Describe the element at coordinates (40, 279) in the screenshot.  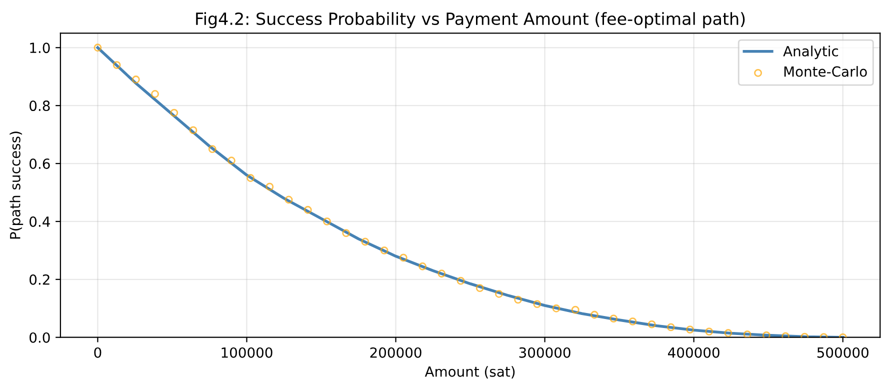
I see `y-tick-label: 0.2` at that location.